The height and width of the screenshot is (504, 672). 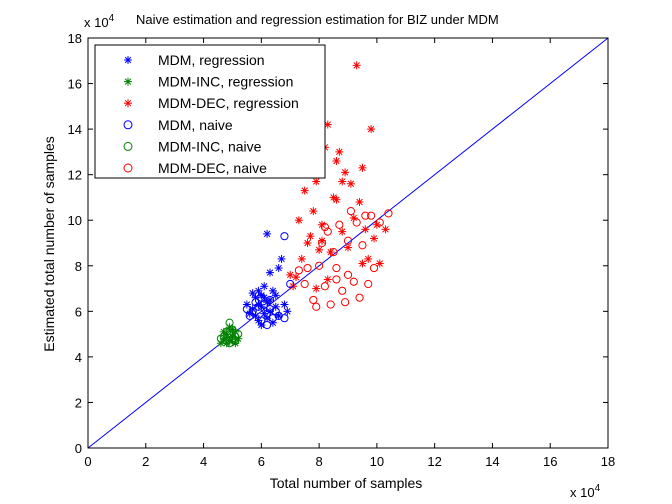 I want to click on y-tick-label: 0, so click(x=78, y=448).